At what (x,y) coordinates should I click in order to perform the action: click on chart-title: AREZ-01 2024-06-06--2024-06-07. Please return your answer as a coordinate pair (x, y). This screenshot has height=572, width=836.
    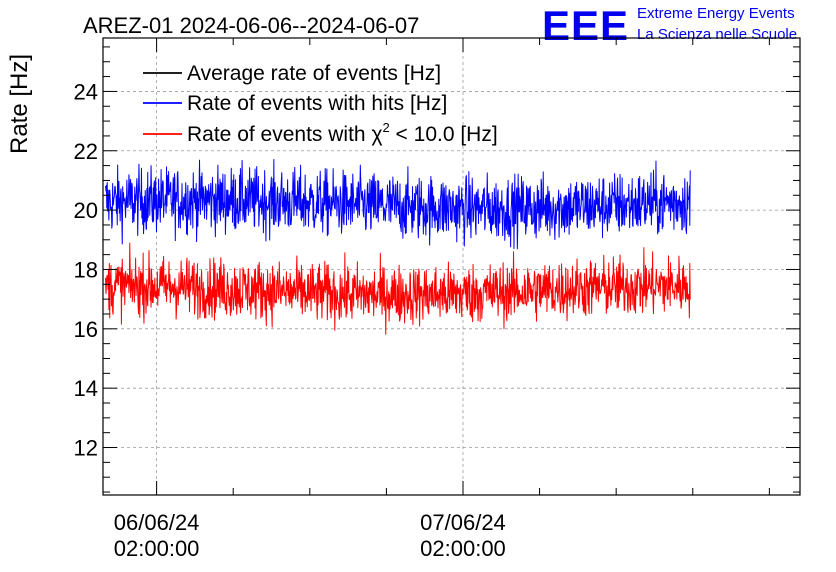
    Looking at the image, I should click on (251, 25).